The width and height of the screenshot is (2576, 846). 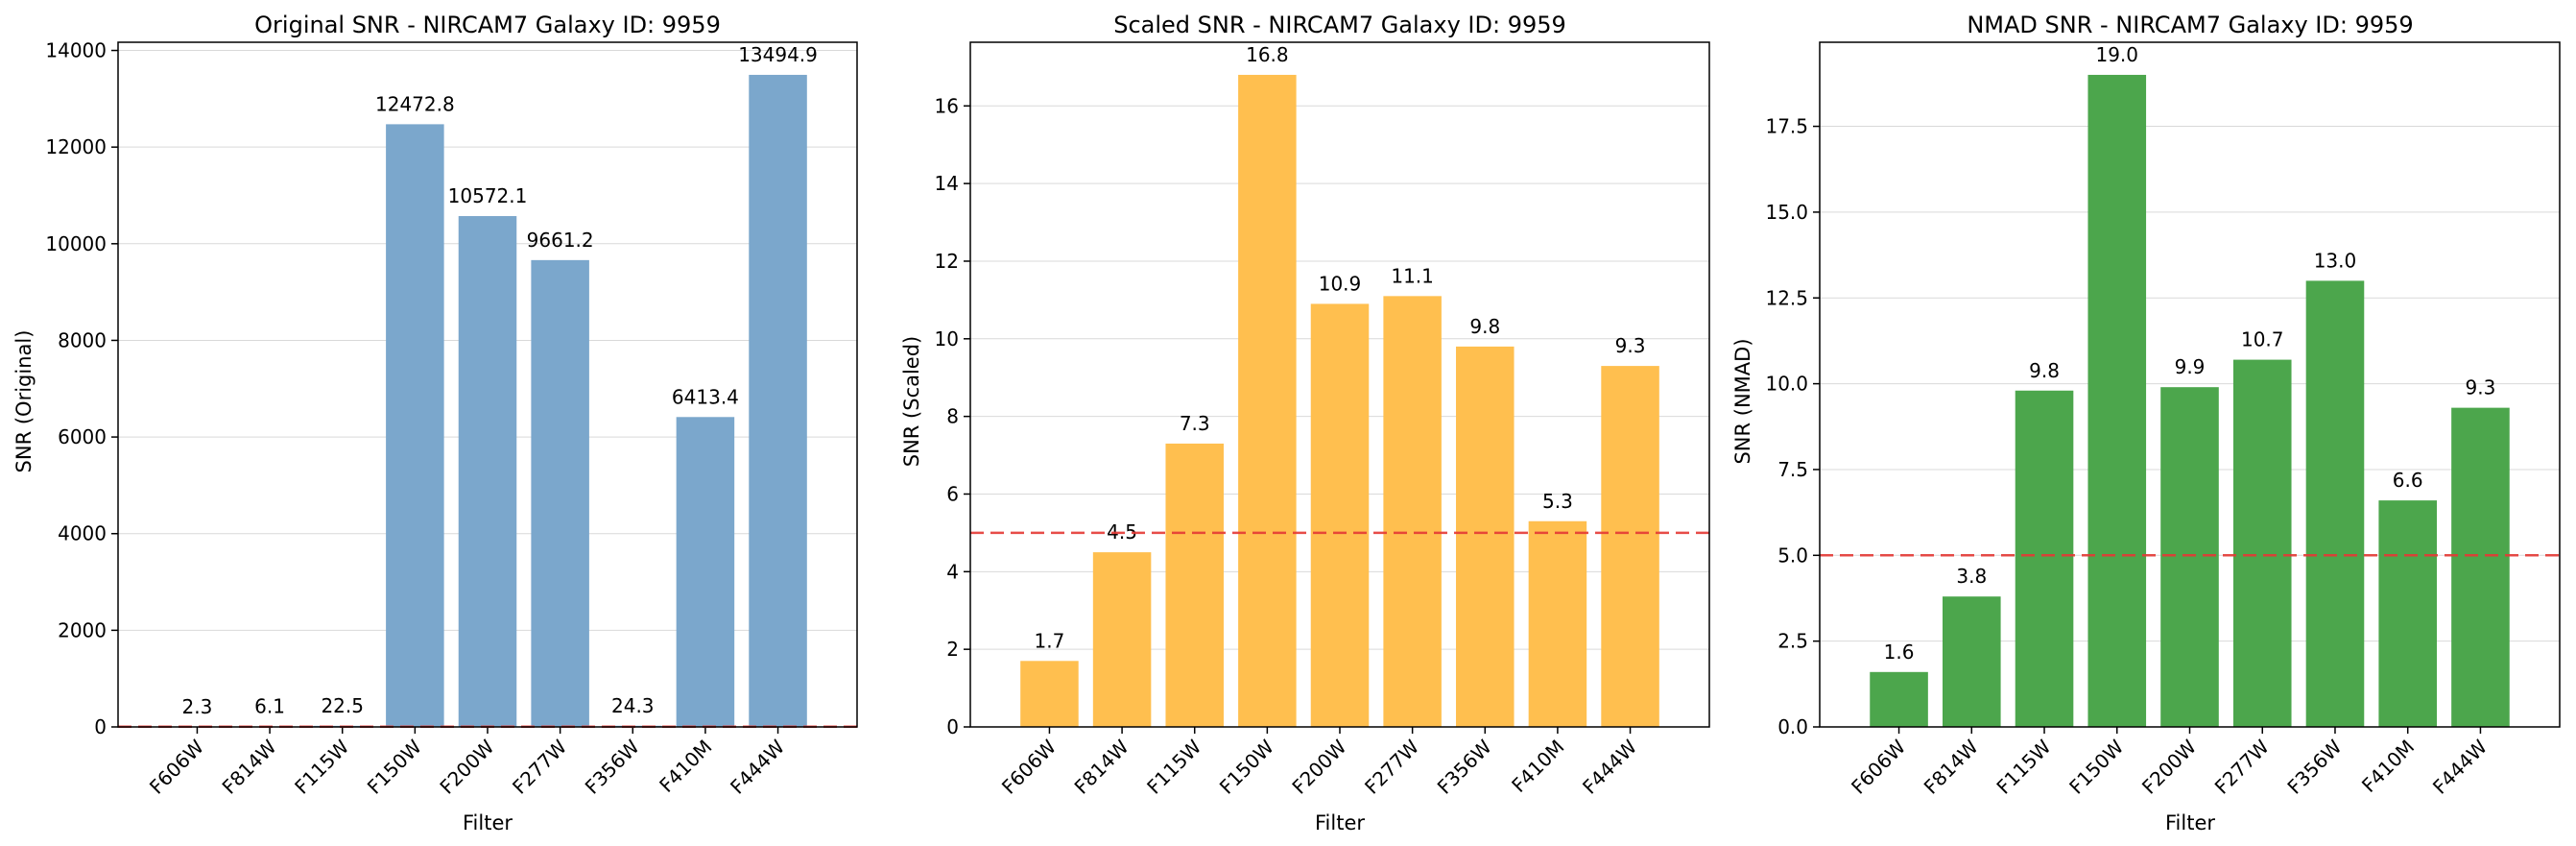 What do you see at coordinates (778, 54) in the screenshot?
I see `data-label: 13494.9` at bounding box center [778, 54].